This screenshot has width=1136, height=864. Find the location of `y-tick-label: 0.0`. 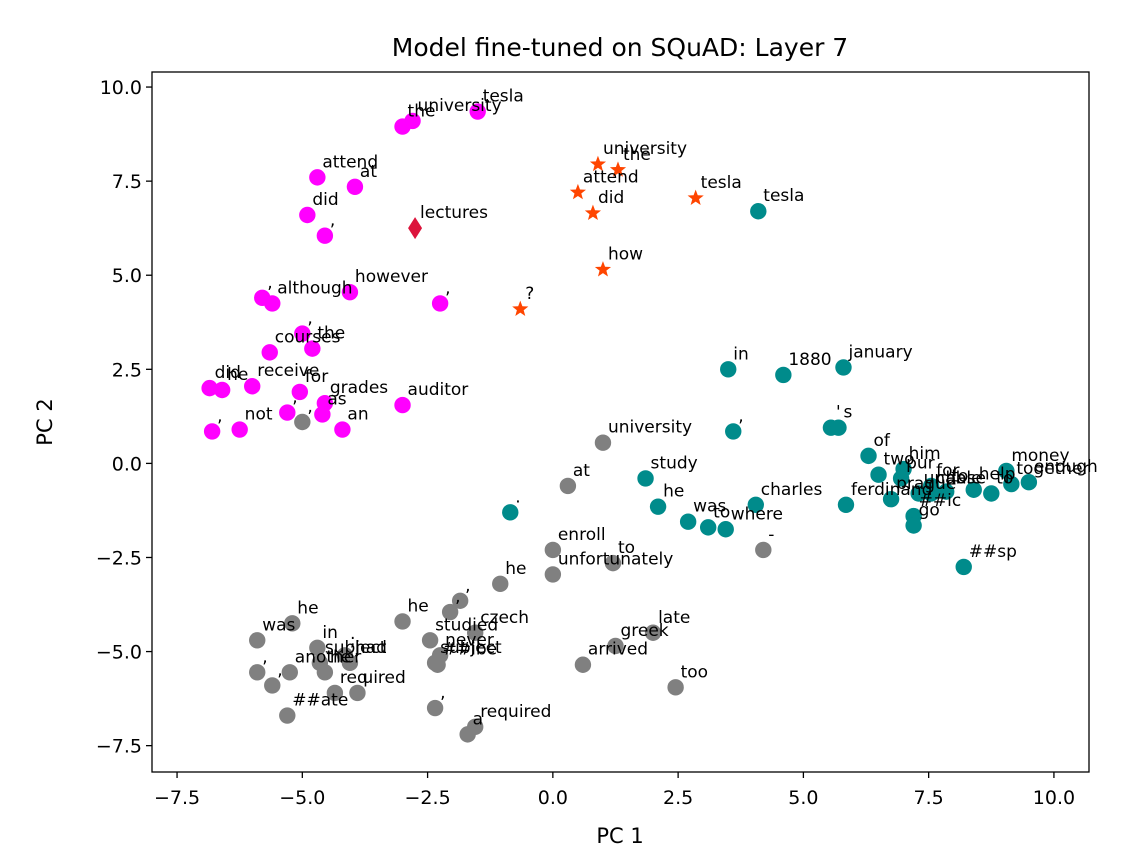

y-tick-label: 0.0 is located at coordinates (127, 464).